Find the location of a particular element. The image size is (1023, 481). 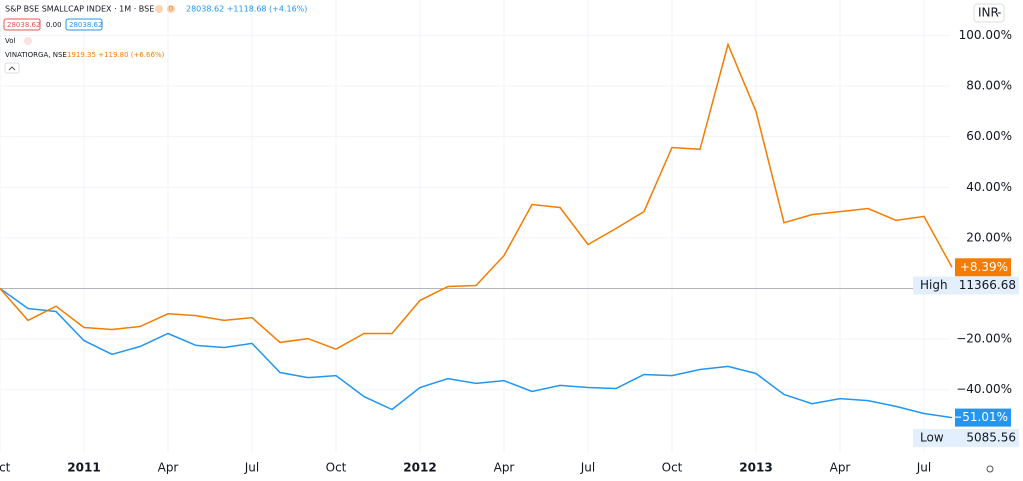

bid: 28038.62 is located at coordinates (23, 25).